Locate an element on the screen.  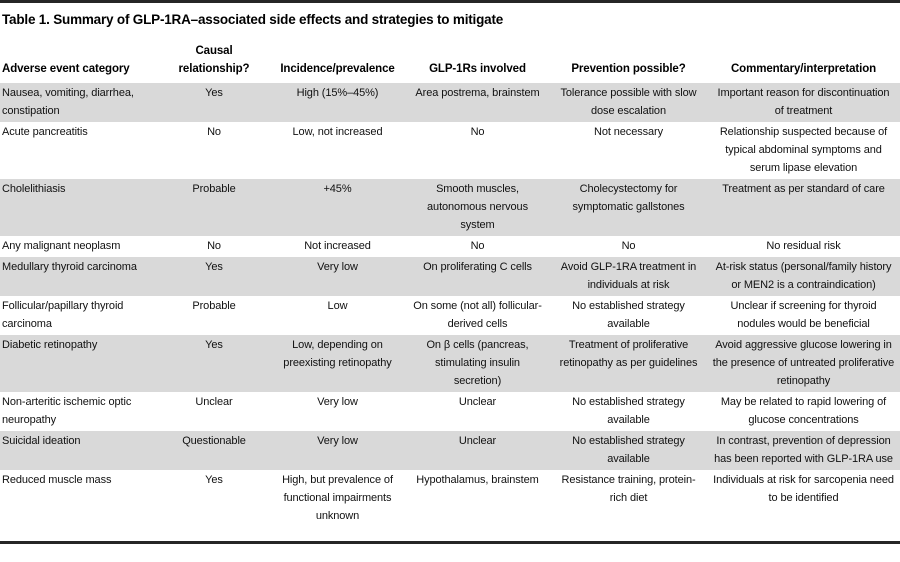
column-header-causal-relationship: Causal relationship? is located at coordinates (214, 60).